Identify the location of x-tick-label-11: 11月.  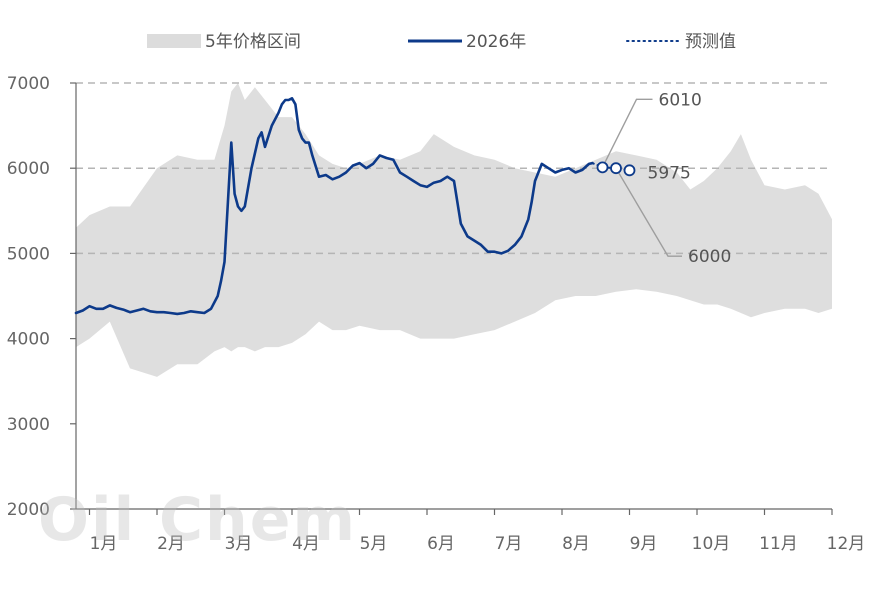
(778, 544).